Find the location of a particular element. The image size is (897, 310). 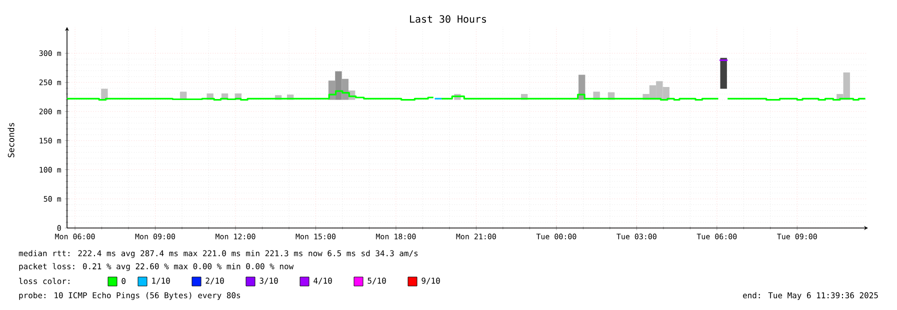

chart-title: Last 30 Hours is located at coordinates (448, 19).